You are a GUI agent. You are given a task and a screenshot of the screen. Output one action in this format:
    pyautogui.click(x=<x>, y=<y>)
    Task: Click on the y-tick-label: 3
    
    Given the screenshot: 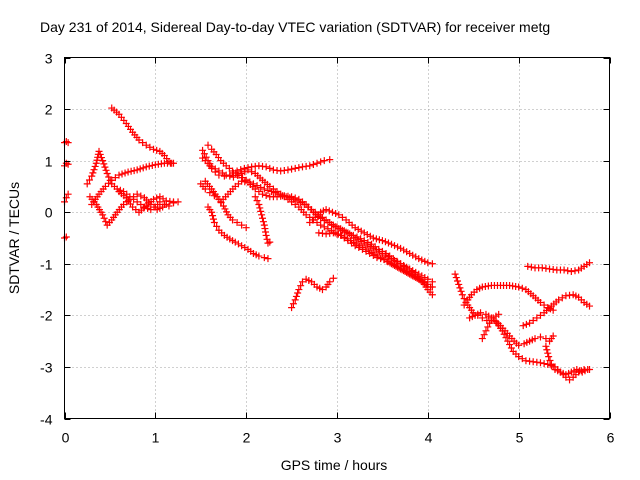 What is the action you would take?
    pyautogui.click(x=49, y=59)
    